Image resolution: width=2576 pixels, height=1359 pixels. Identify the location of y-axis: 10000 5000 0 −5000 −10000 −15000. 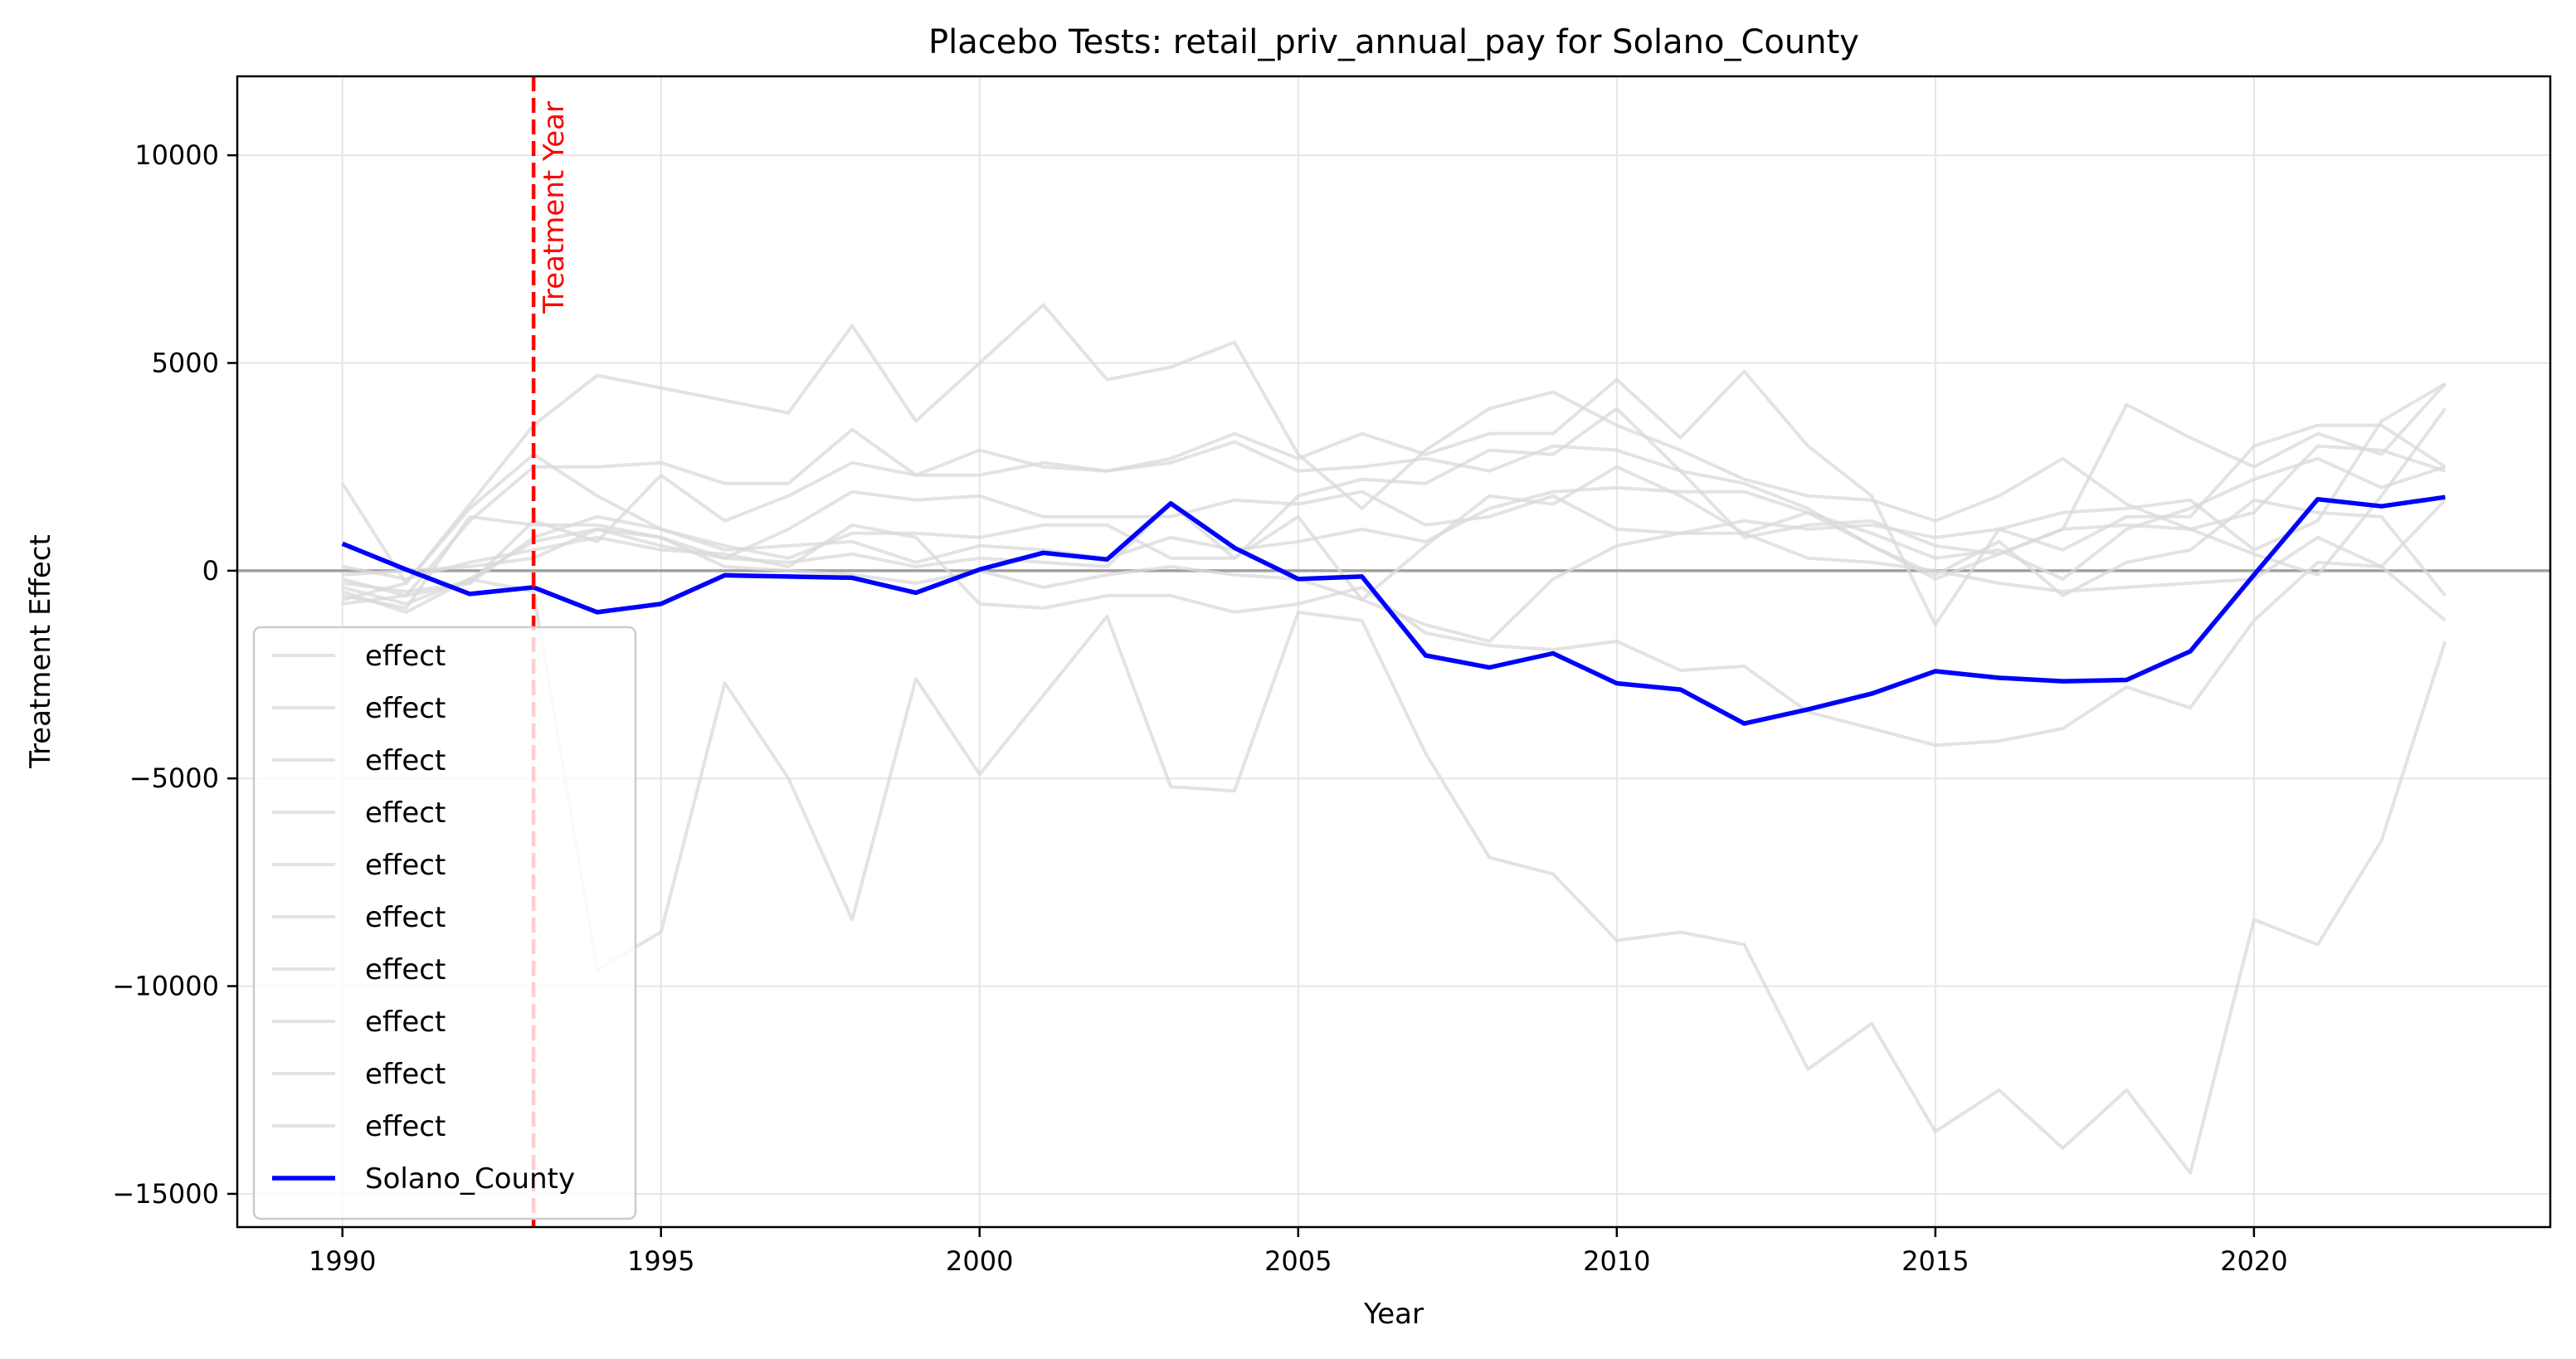
(174, 674).